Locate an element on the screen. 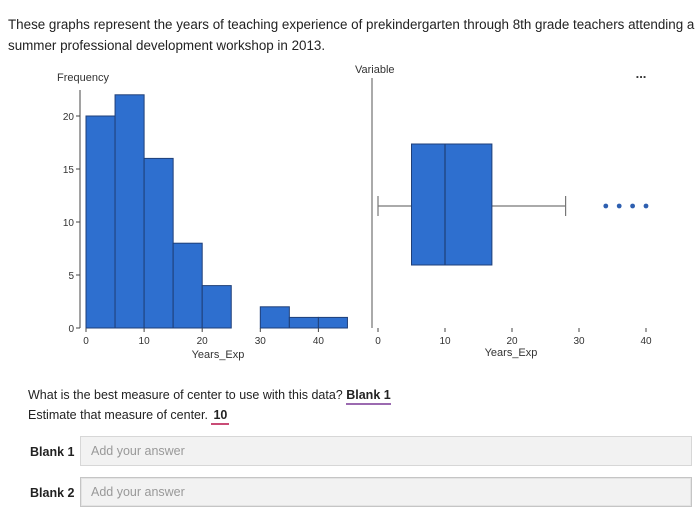 This screenshot has height=513, width=700. blank-2-filled-answer: 10 is located at coordinates (220, 416).